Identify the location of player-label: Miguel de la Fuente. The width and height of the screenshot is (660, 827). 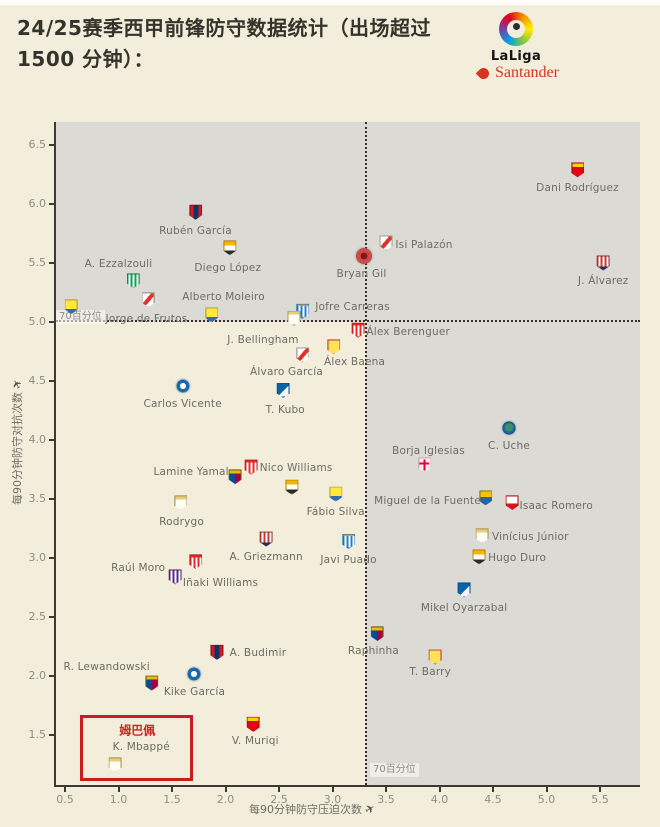
(427, 500).